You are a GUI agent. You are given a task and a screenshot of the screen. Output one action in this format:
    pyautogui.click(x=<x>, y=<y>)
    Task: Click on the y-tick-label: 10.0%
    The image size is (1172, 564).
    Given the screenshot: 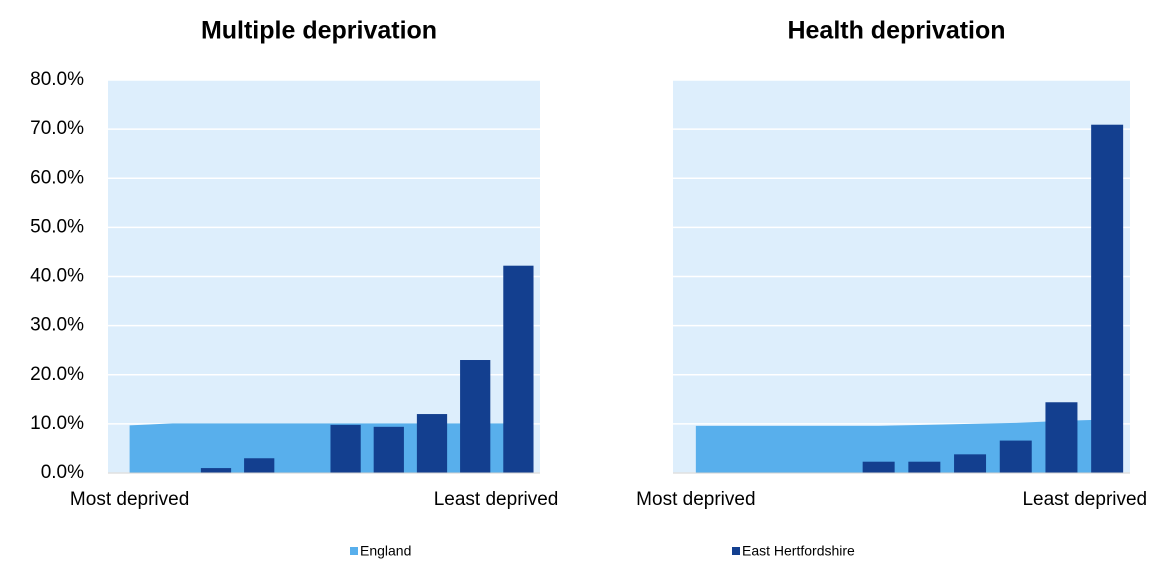 What is the action you would take?
    pyautogui.click(x=57, y=423)
    